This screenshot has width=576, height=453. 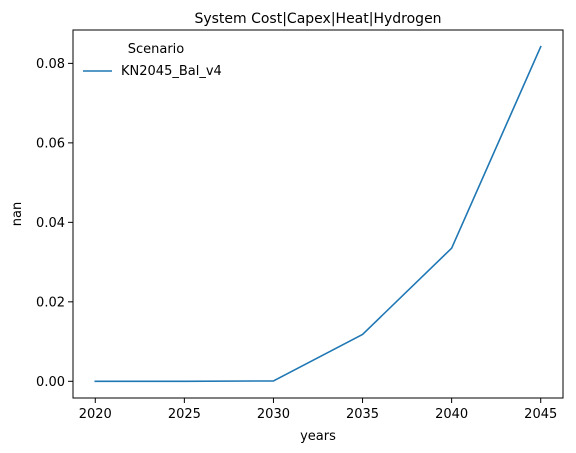 What do you see at coordinates (317, 19) in the screenshot?
I see `chart-title: System Cost|Capex|Heat|Hydrogen` at bounding box center [317, 19].